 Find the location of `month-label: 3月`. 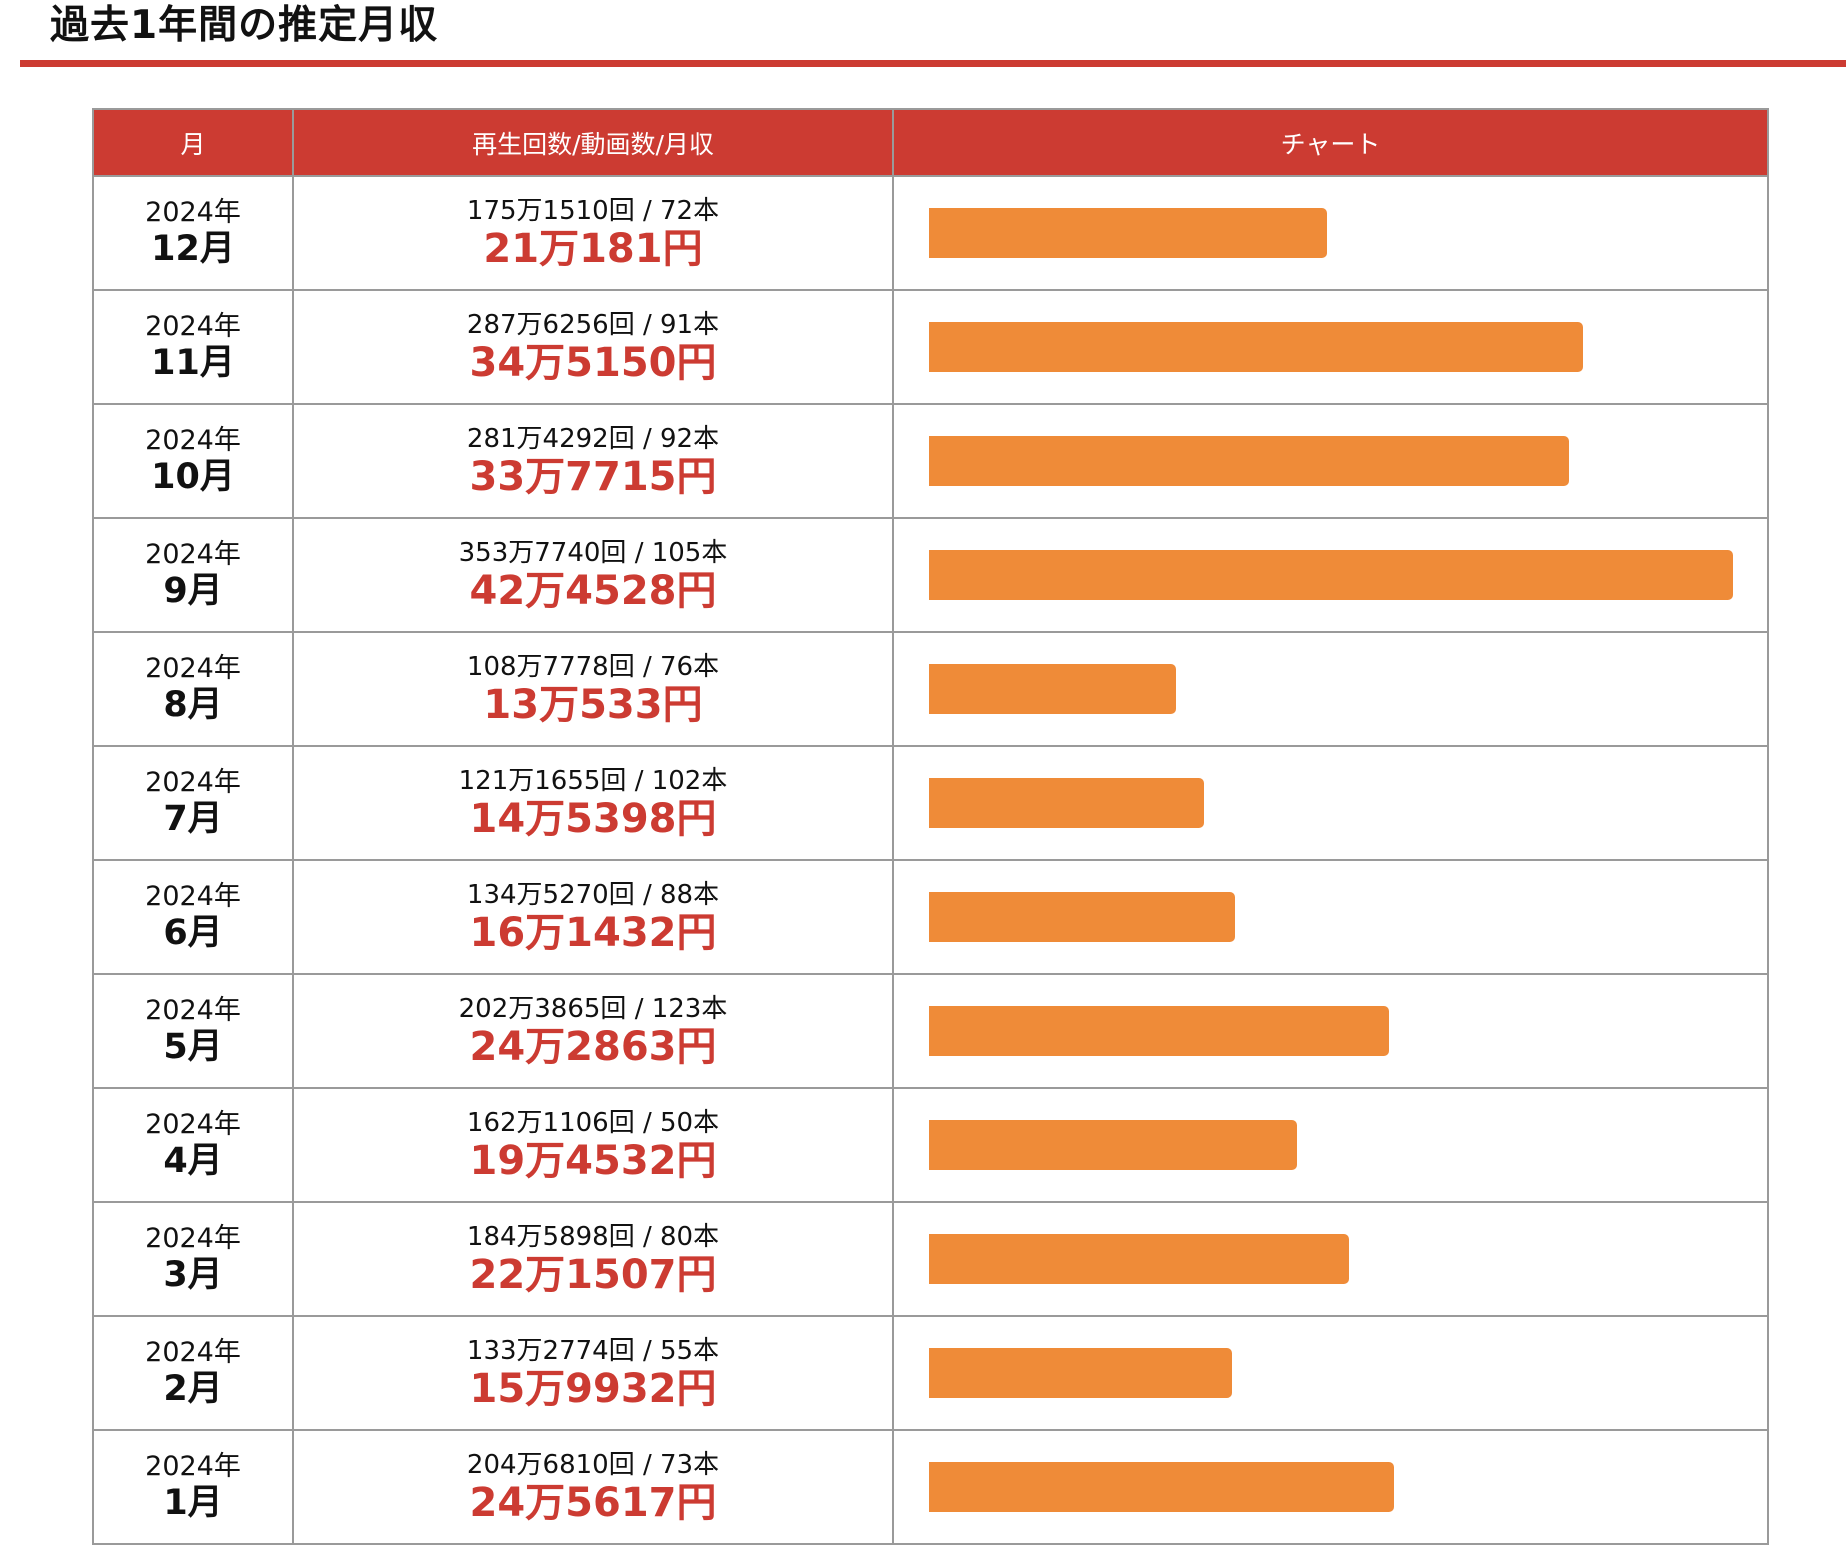

month-label: 3月 is located at coordinates (193, 1275).